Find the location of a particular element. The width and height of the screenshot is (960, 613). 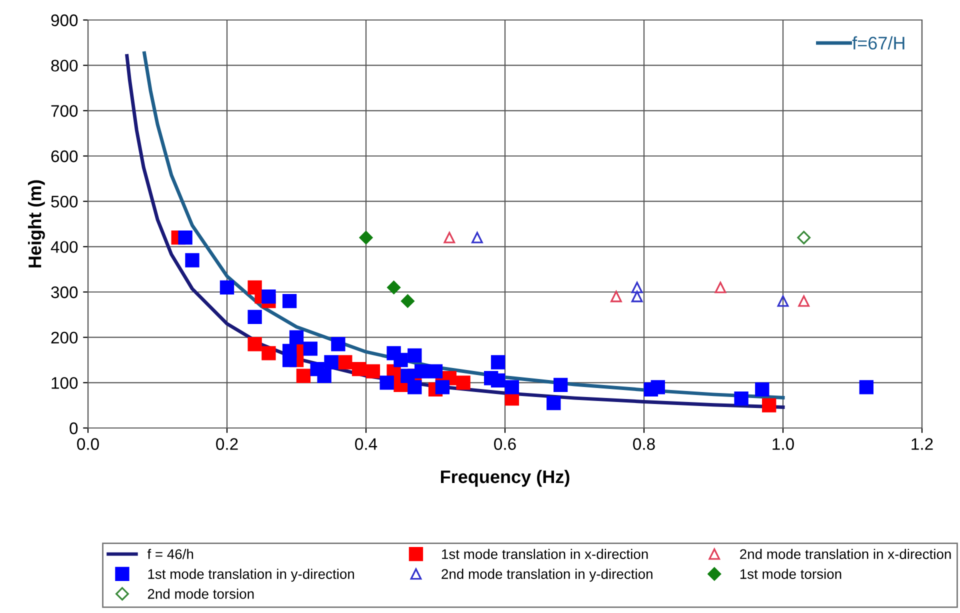

x-tick-label: 1.0 is located at coordinates (783, 444).